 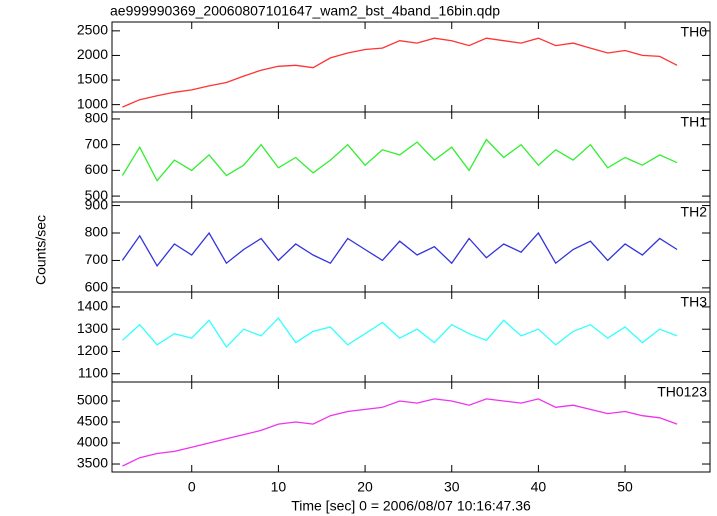 What do you see at coordinates (92, 442) in the screenshot?
I see `y-tick-label: 4000` at bounding box center [92, 442].